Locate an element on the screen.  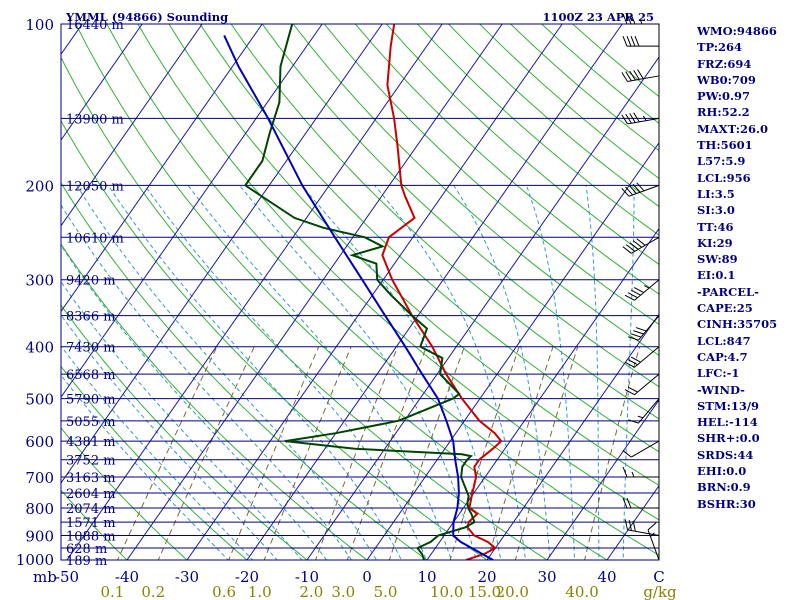
height-label: 1088 m is located at coordinates (91, 536).